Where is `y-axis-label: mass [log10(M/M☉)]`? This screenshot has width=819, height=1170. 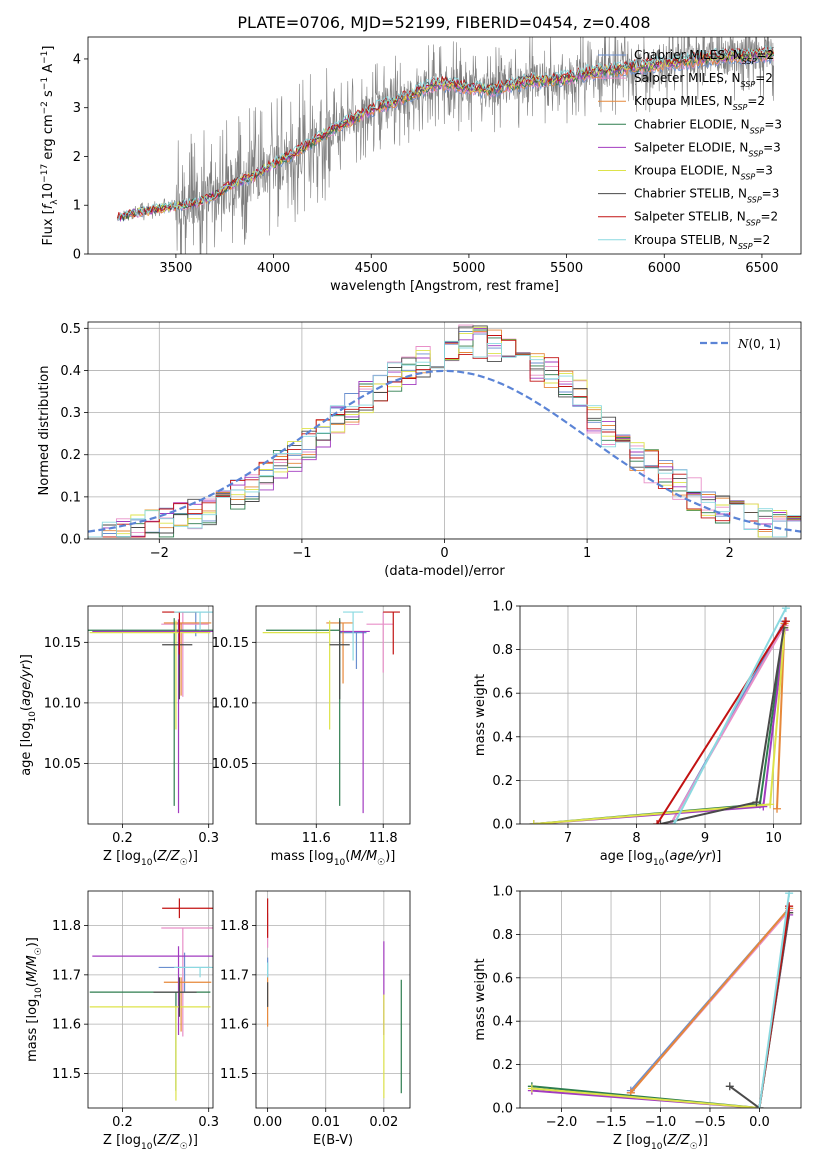
y-axis-label: mass [log10(M/M☉)] is located at coordinates (34, 999).